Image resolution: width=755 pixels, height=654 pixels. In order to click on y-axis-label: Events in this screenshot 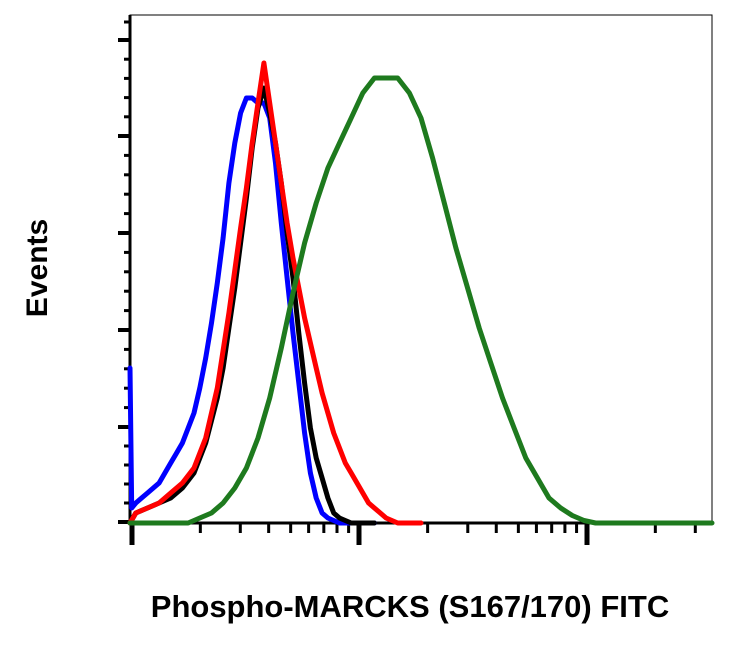, I will do `click(37, 268)`.